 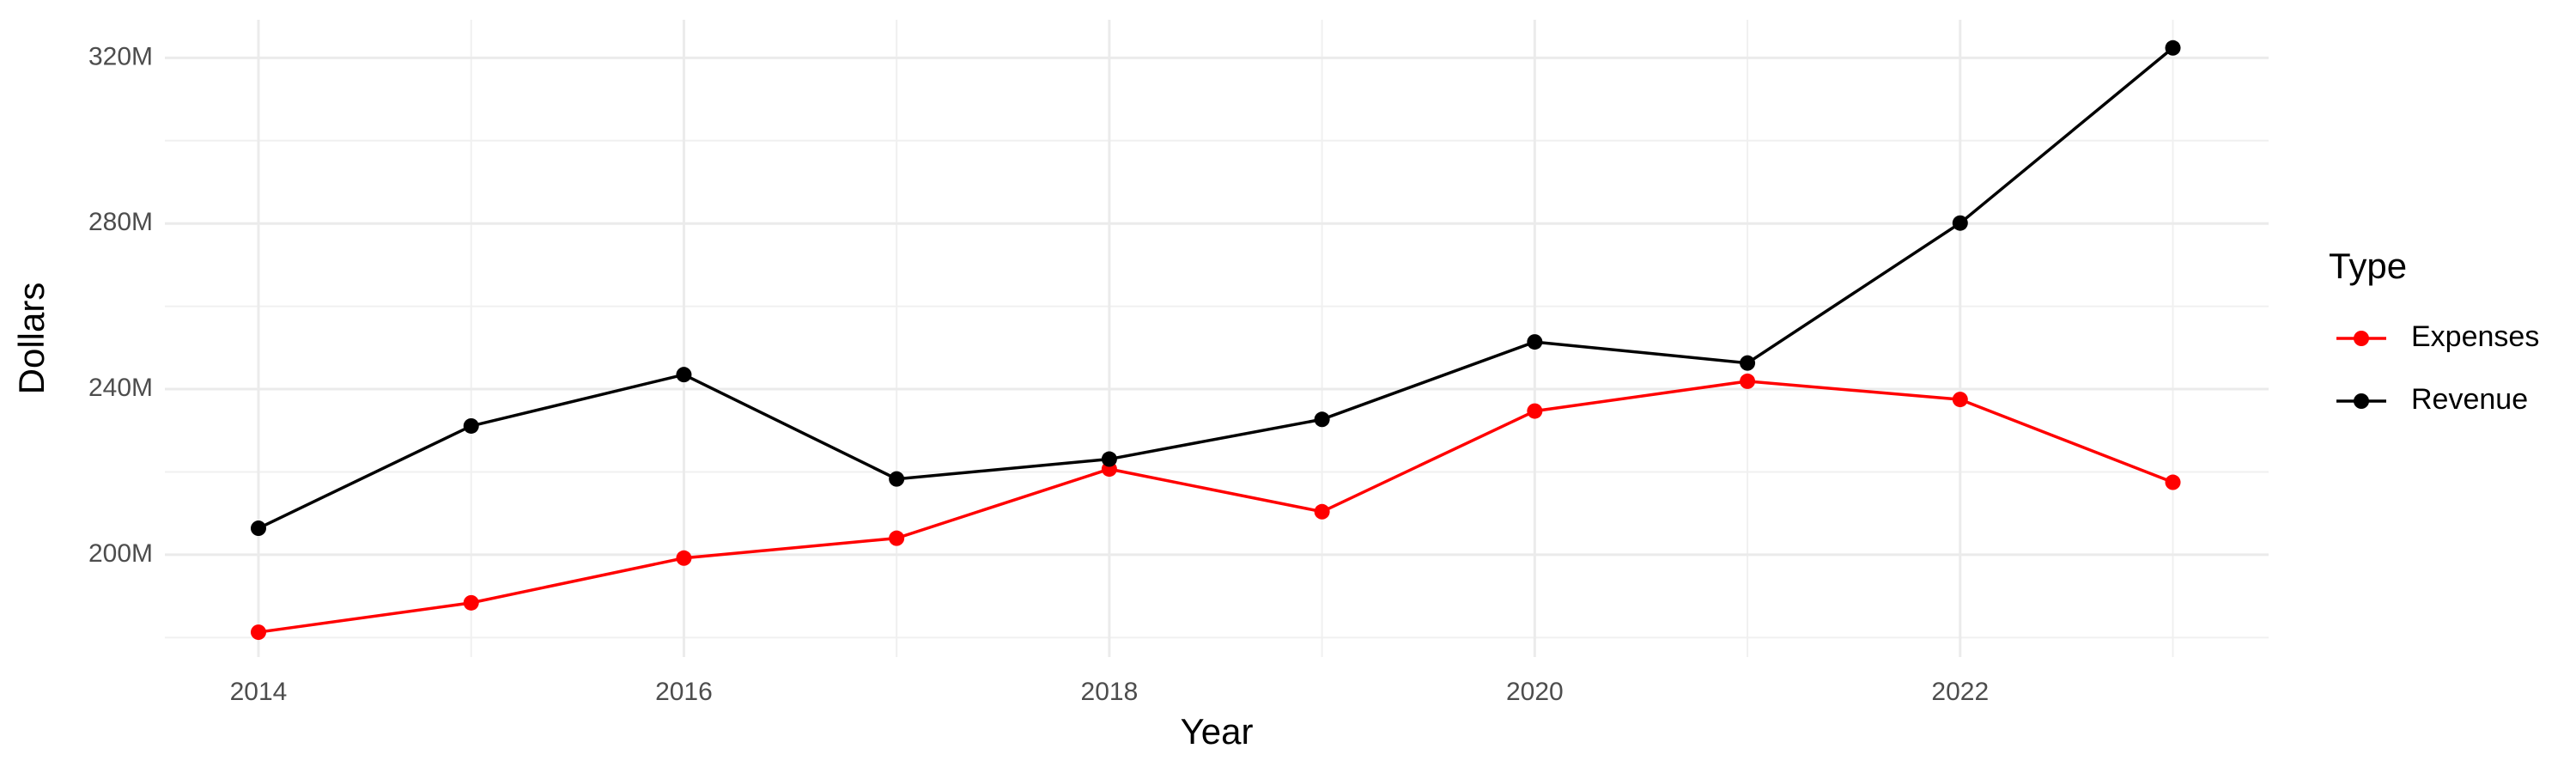 I want to click on y-tick-label: 280M, so click(x=121, y=222).